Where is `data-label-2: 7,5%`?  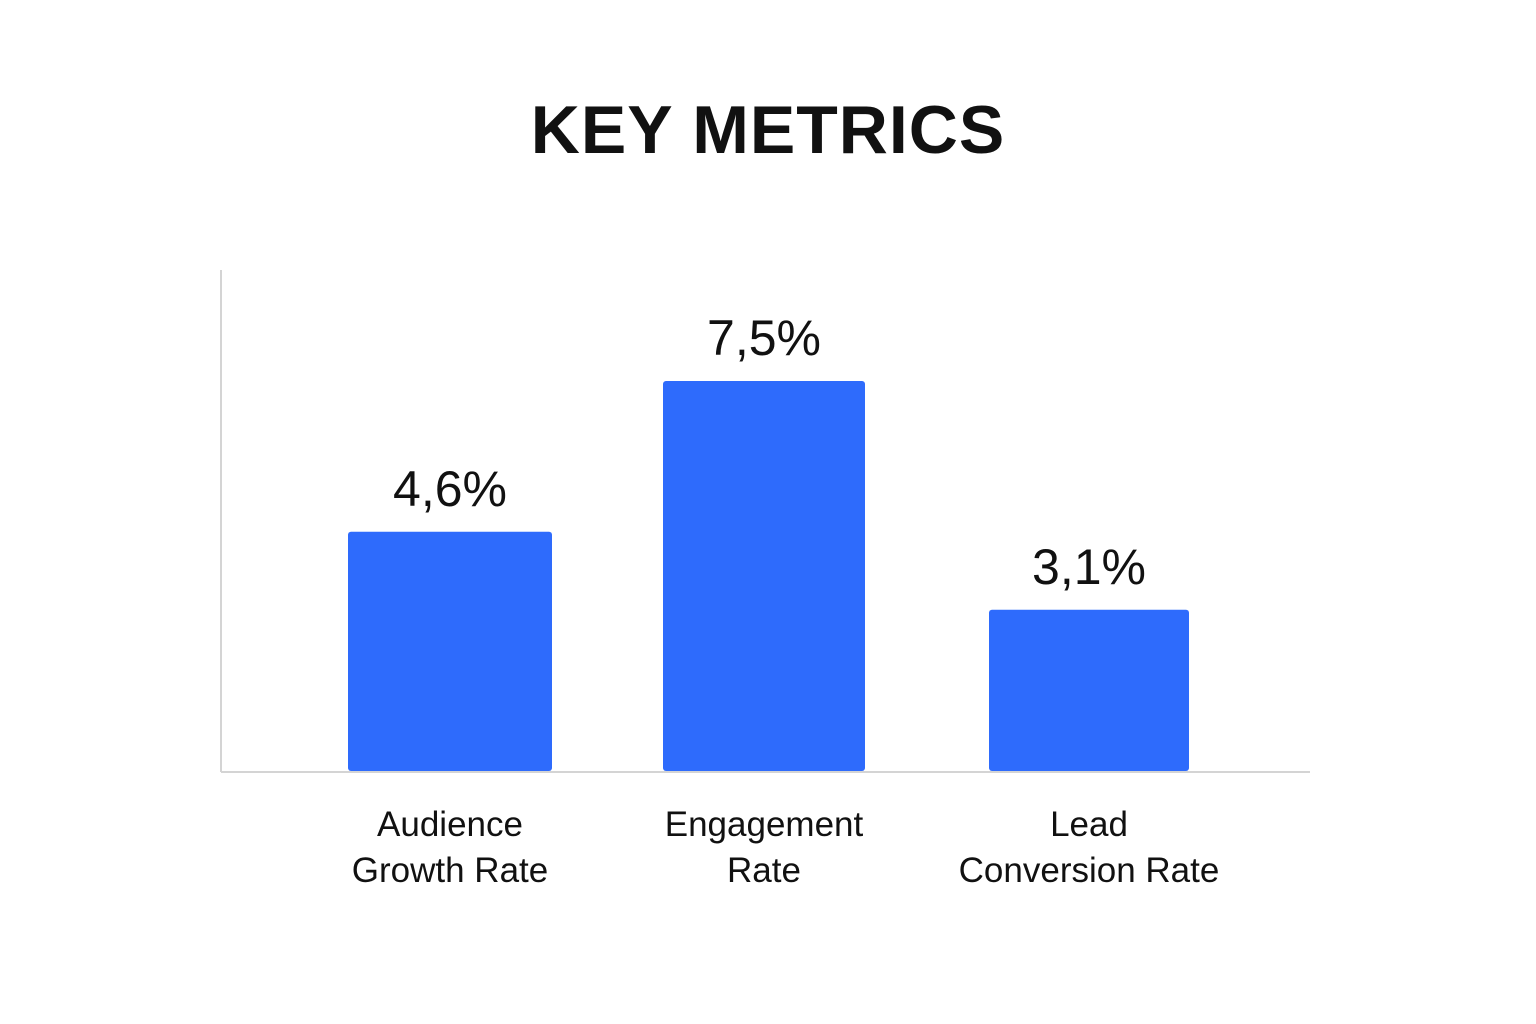
data-label-2: 7,5% is located at coordinates (764, 338).